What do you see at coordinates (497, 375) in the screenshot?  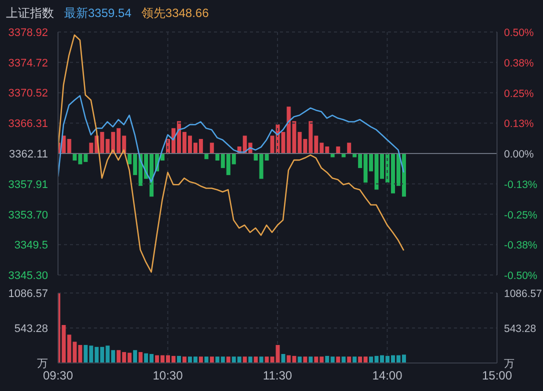 I see `x-tick-label: 15:00` at bounding box center [497, 375].